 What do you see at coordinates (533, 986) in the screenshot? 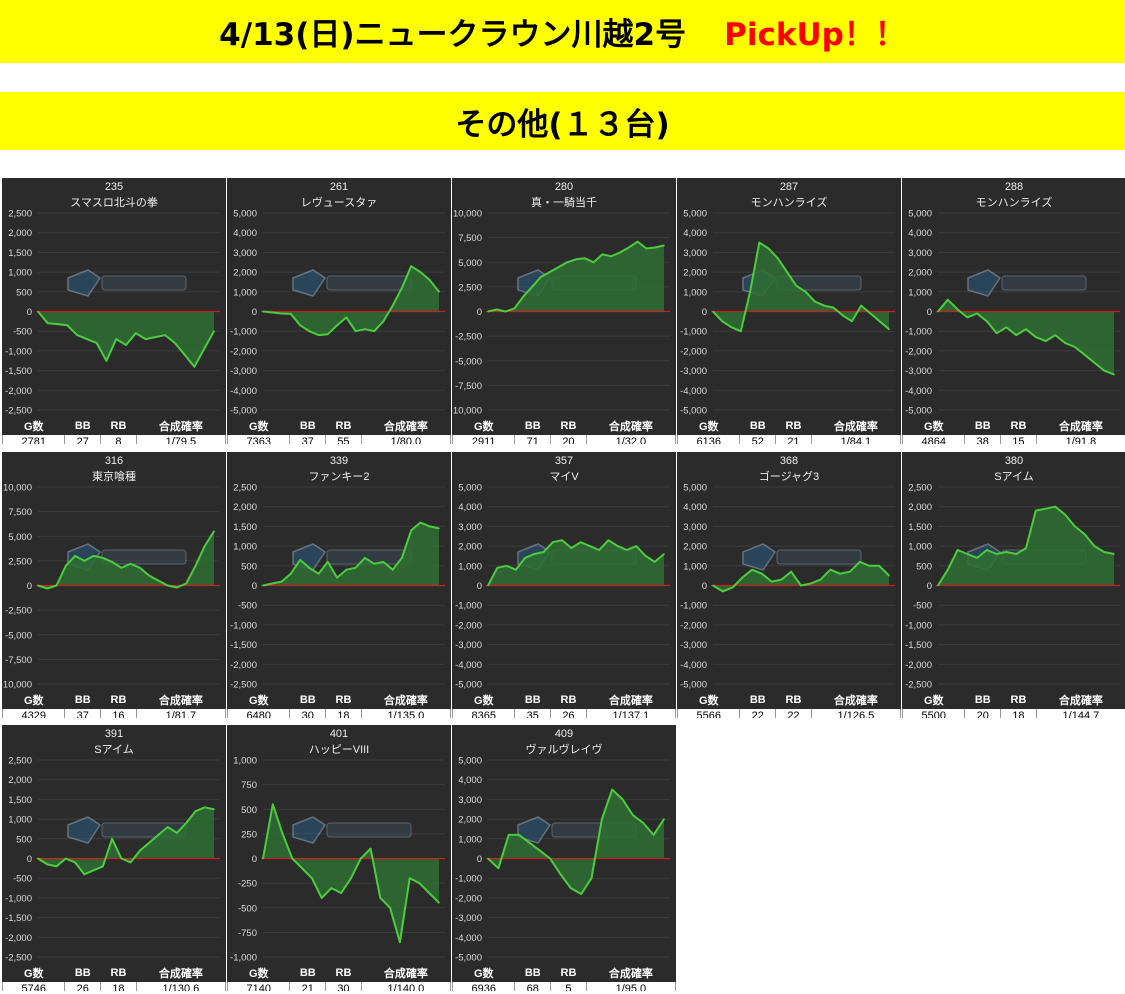
I see `stat-value: 68` at bounding box center [533, 986].